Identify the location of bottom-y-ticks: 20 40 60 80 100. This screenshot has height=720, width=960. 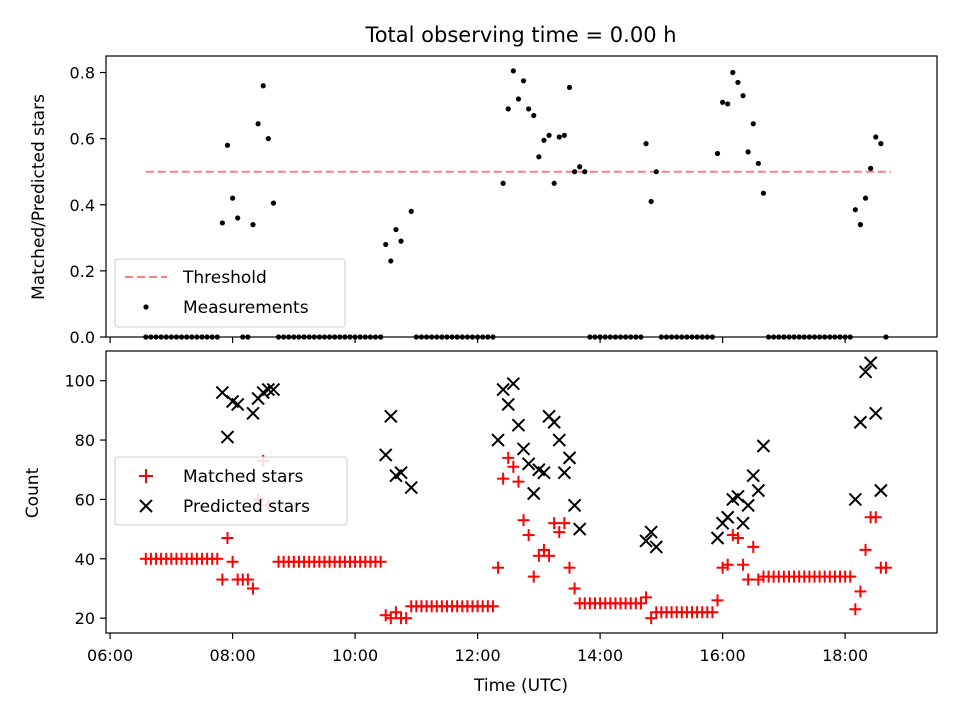
(85, 500).